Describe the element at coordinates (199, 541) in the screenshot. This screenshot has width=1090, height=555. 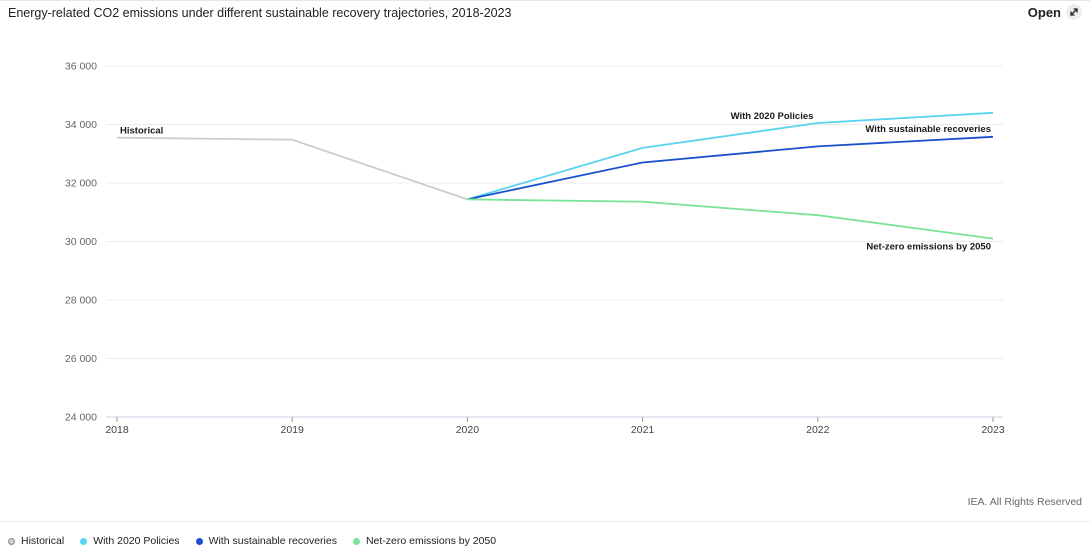
I see `legend-marker-sustainable-recoveries` at that location.